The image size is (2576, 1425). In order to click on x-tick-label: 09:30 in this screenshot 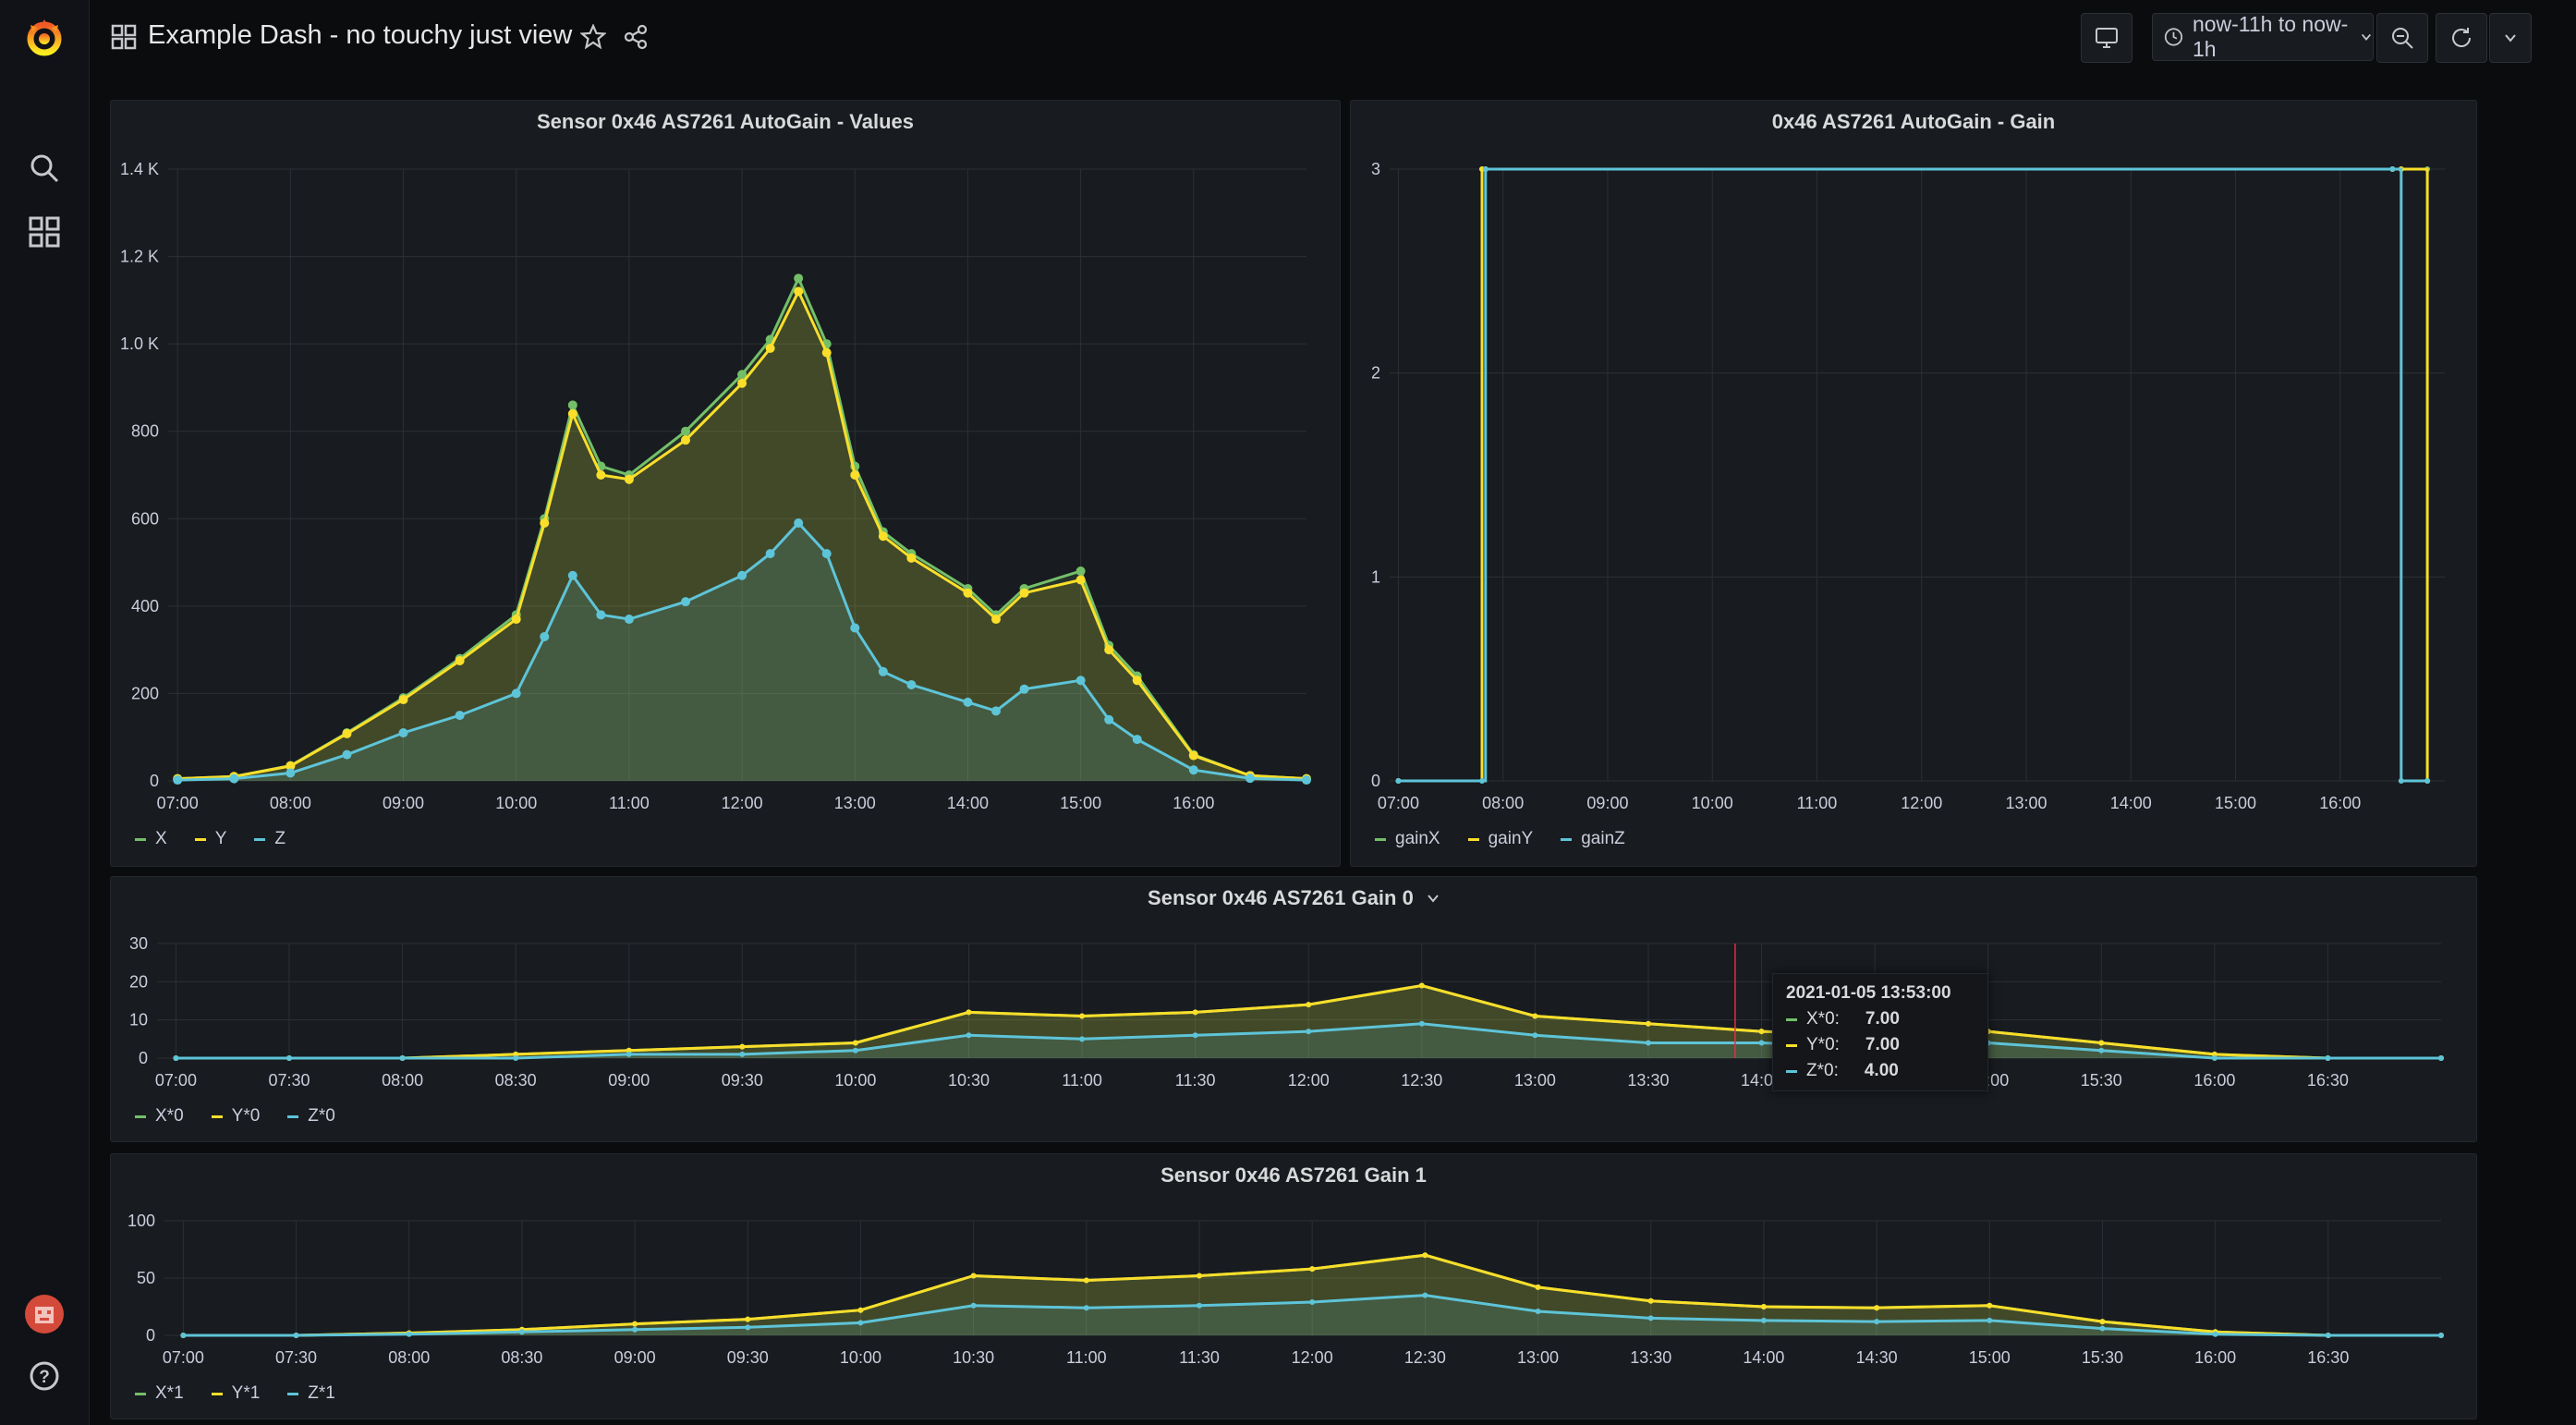, I will do `click(742, 1080)`.